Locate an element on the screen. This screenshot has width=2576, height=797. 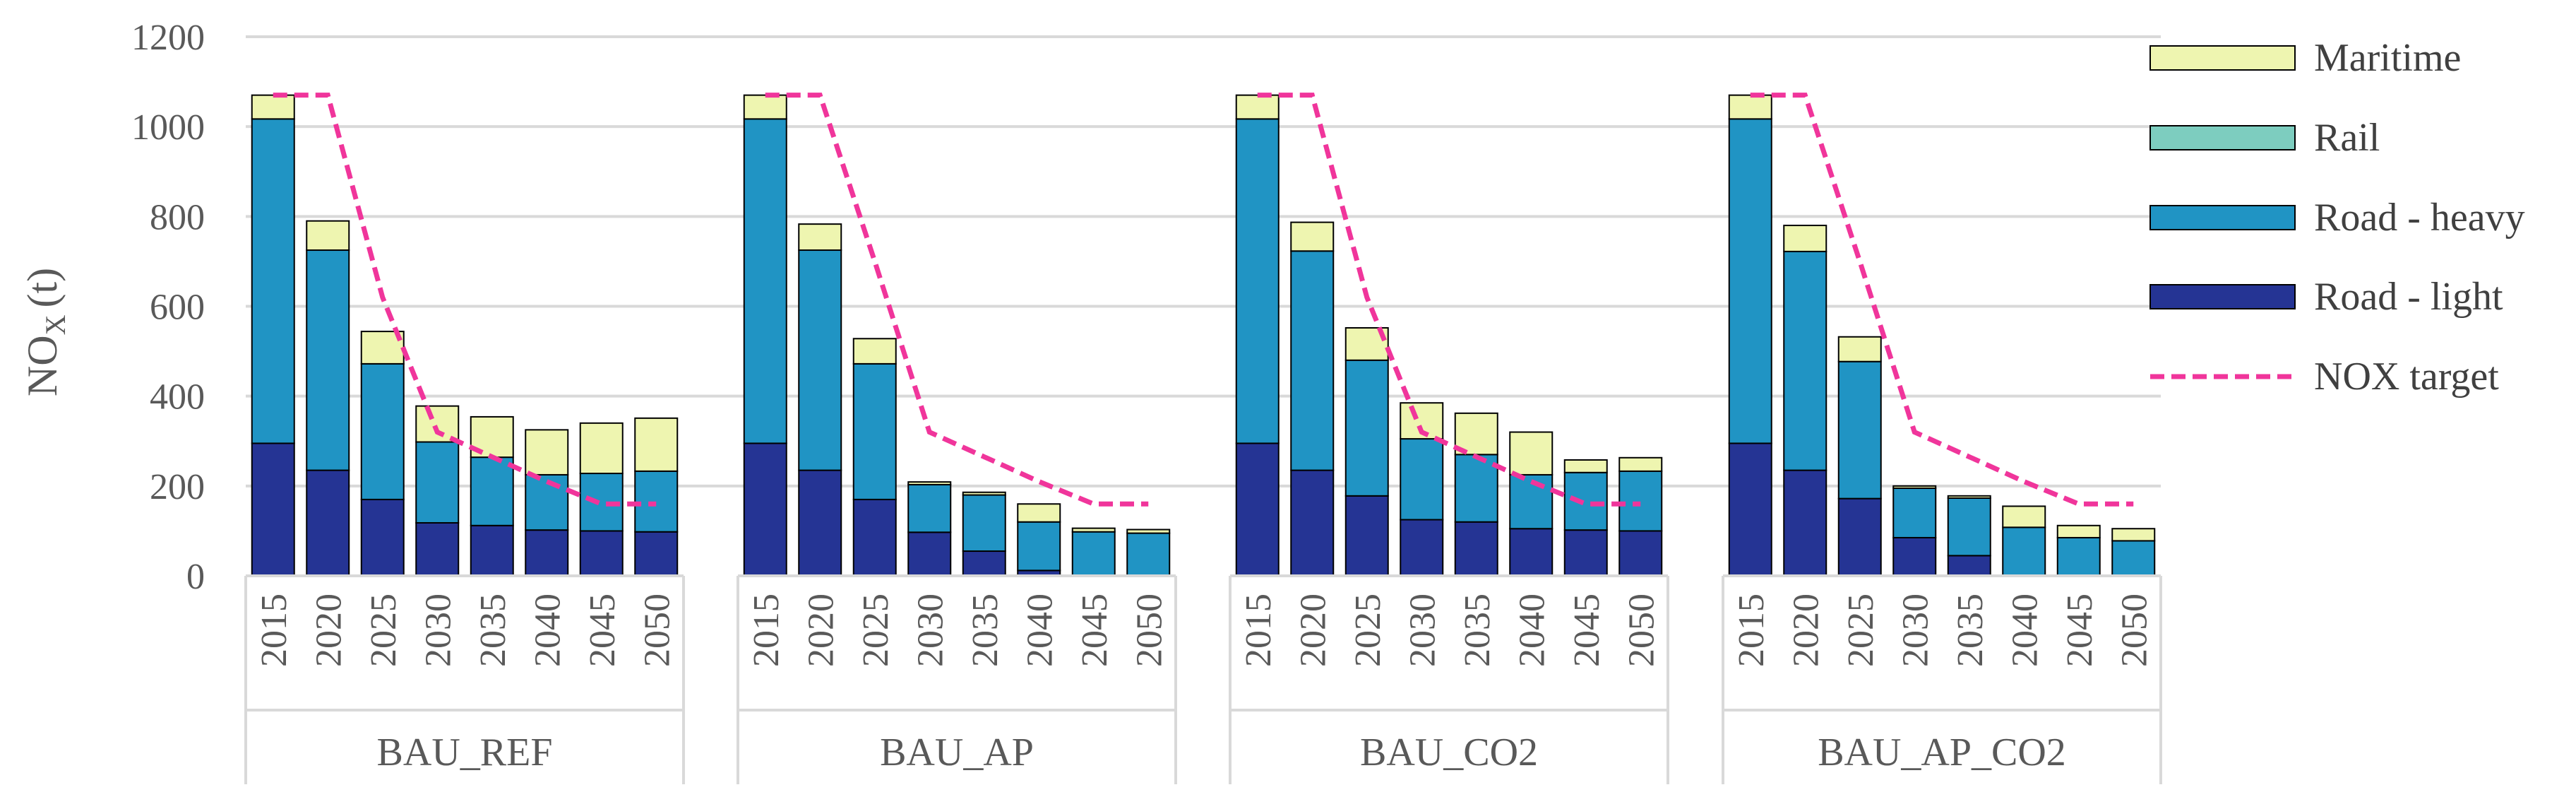
target-line-bau_co2 is located at coordinates (1449, 300).